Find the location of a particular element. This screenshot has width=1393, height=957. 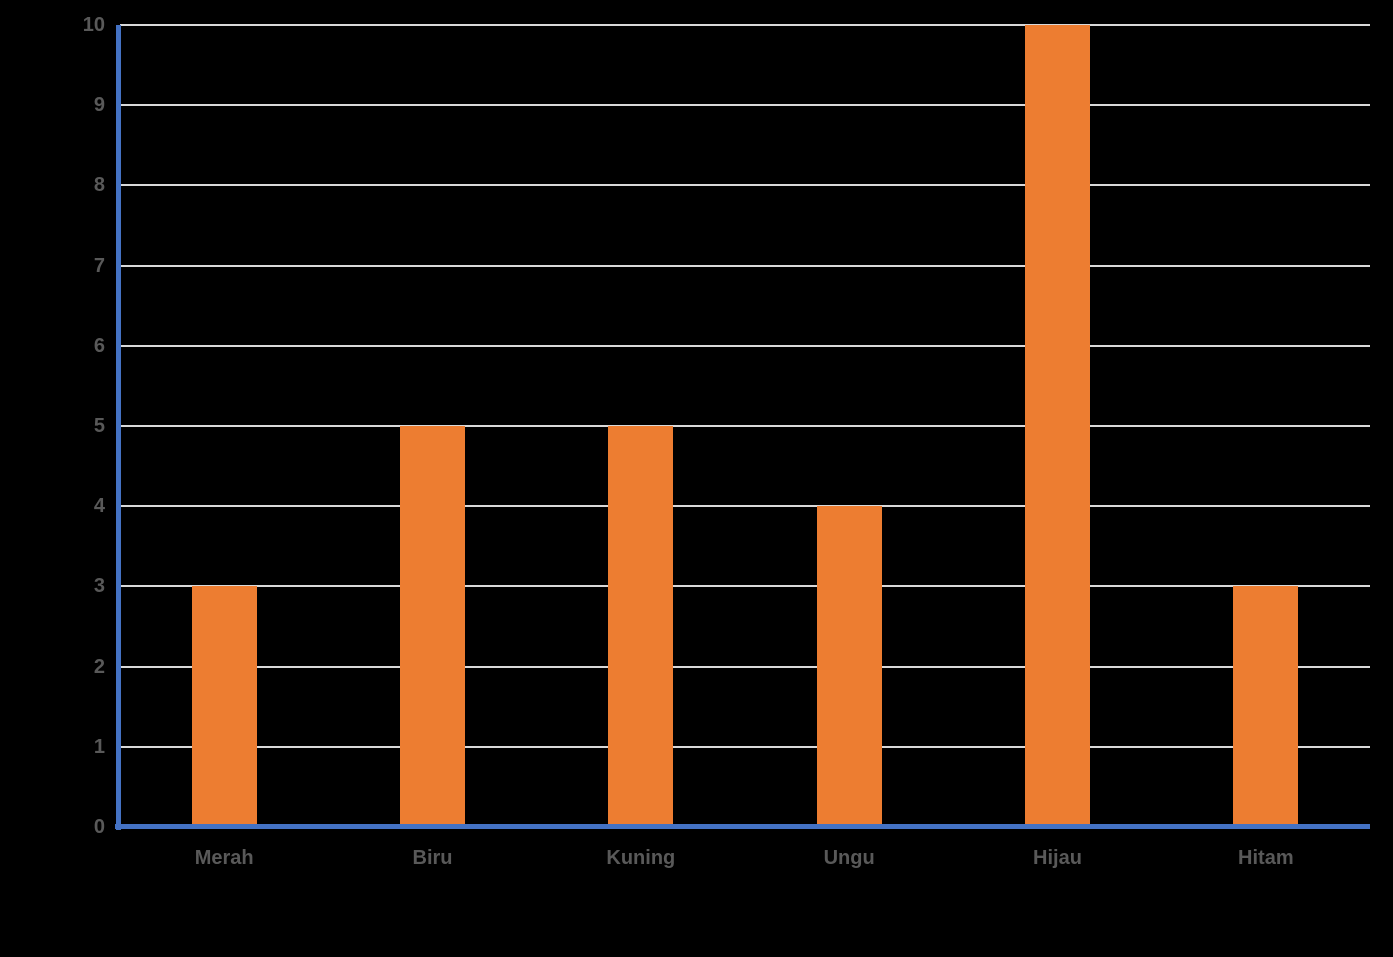

y-tick-label-2: 2 is located at coordinates (99, 666).